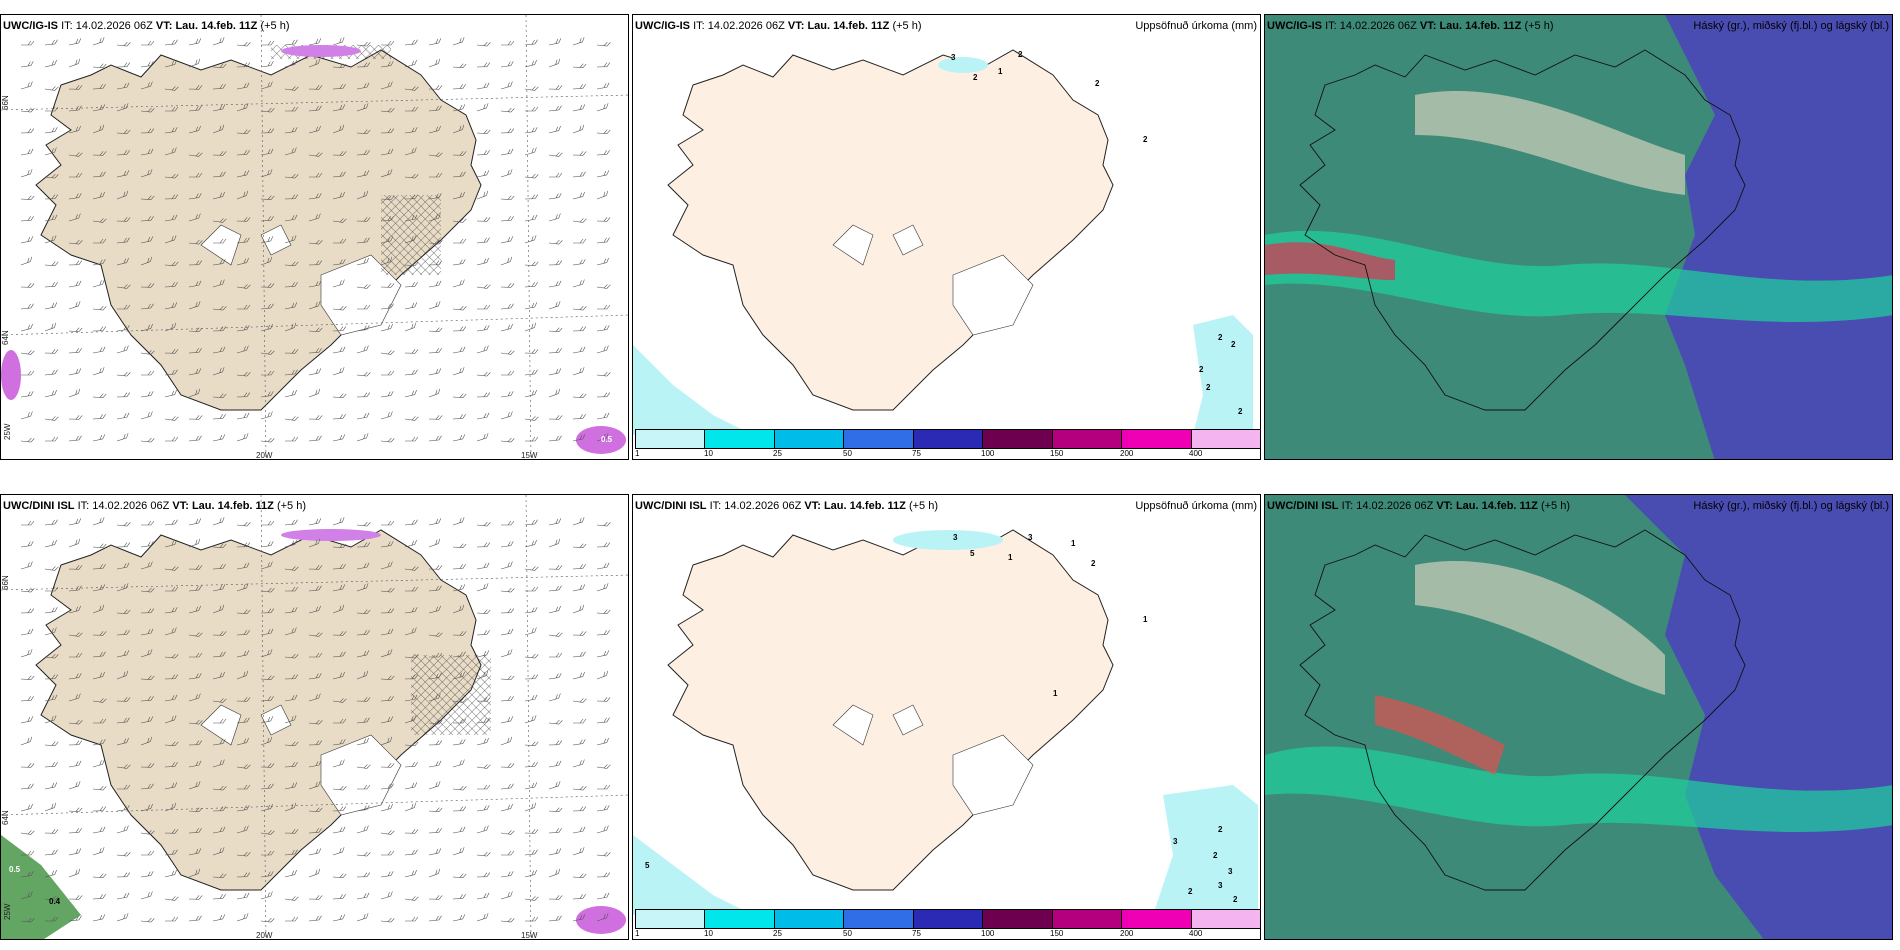 The height and width of the screenshot is (950, 1900). I want to click on legend-tick: 150, so click(1057, 453).